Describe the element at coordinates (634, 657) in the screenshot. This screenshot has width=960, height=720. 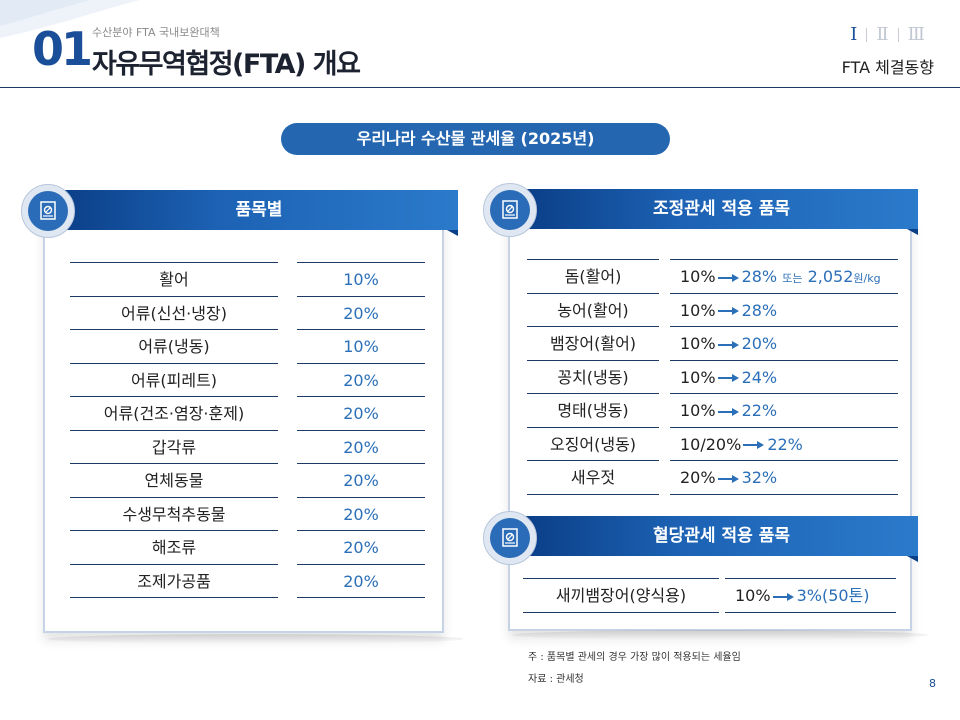
I see `footnote-note: 주 : 품목별 관세의 경우 가장 많이 적용되는 세율임` at that location.